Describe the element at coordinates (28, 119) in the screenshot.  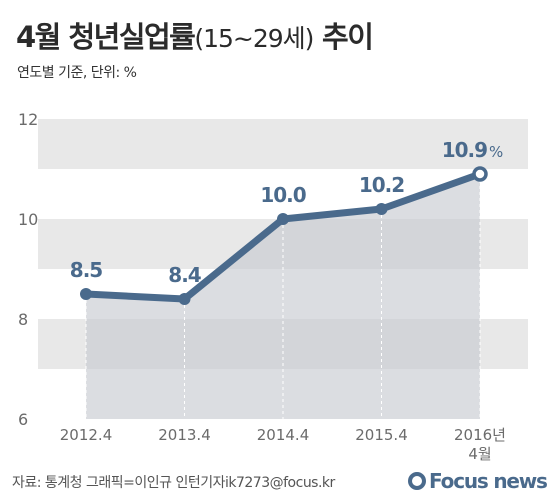
I see `y-tick-label: 12` at that location.